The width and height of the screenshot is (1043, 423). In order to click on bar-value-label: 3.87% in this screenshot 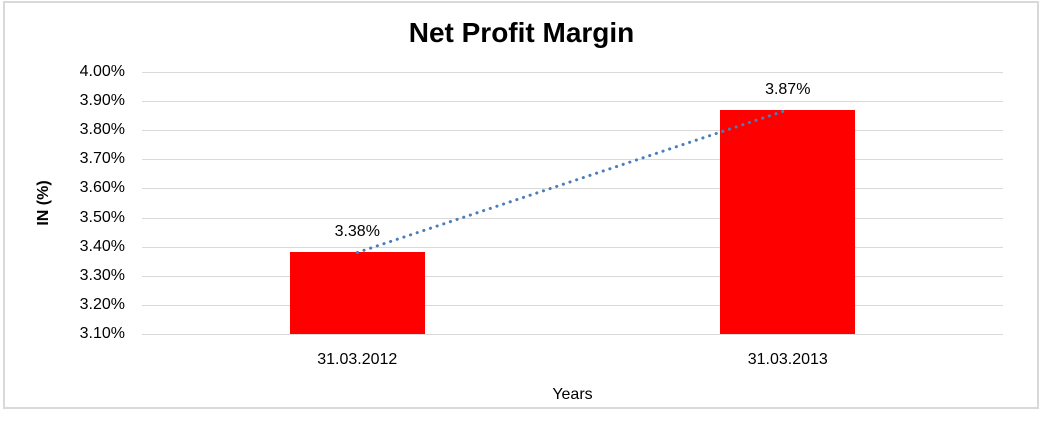, I will do `click(788, 89)`.